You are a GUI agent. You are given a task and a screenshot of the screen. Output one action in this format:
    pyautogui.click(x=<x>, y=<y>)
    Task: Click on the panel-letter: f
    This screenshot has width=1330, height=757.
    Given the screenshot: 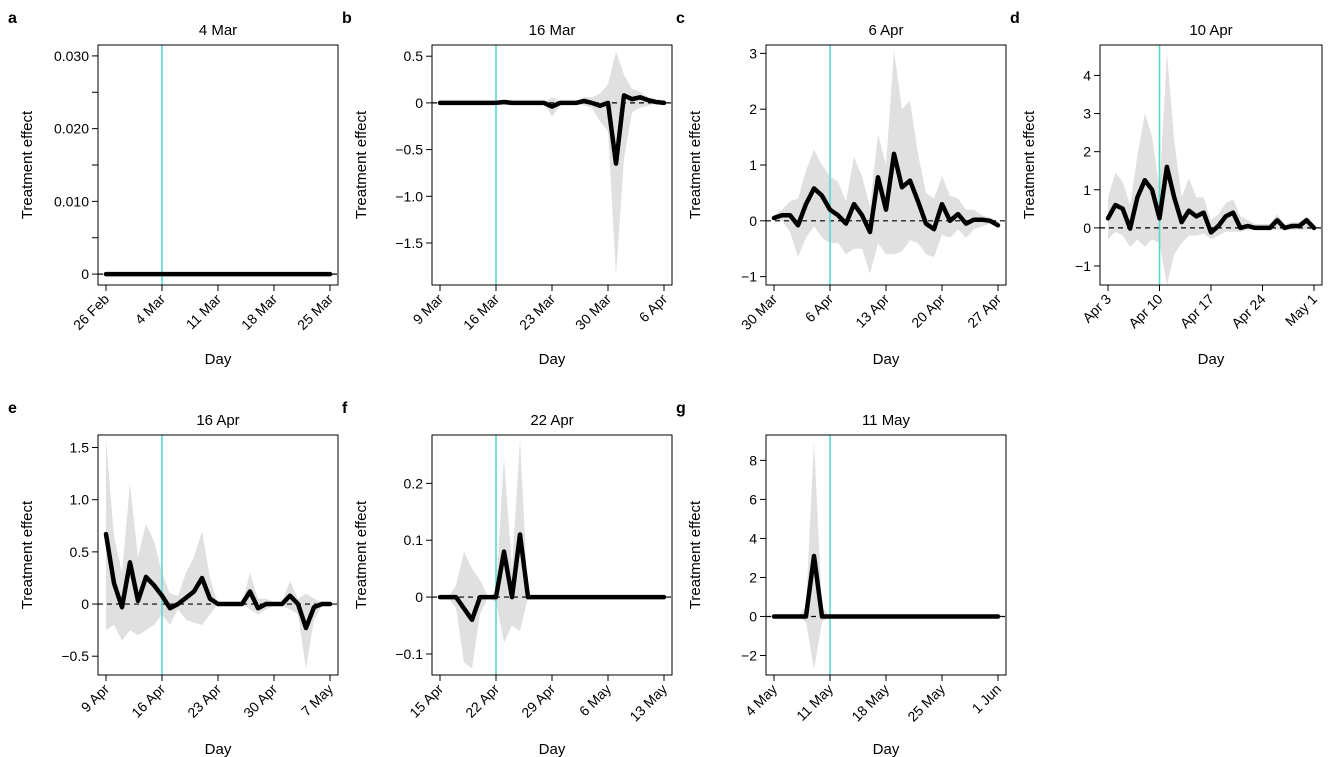 What is the action you would take?
    pyautogui.click(x=345, y=408)
    